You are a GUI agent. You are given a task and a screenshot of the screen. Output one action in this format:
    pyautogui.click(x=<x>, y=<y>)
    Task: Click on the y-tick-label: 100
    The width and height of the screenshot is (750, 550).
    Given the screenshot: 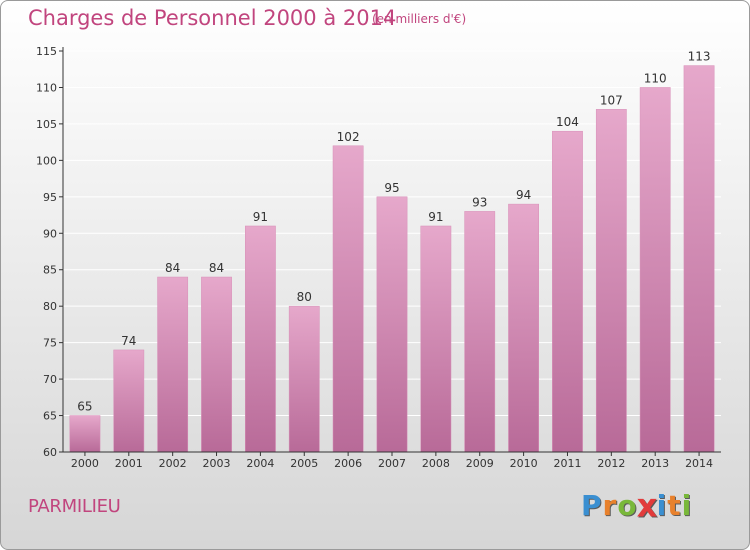 What is the action you would take?
    pyautogui.click(x=46, y=160)
    